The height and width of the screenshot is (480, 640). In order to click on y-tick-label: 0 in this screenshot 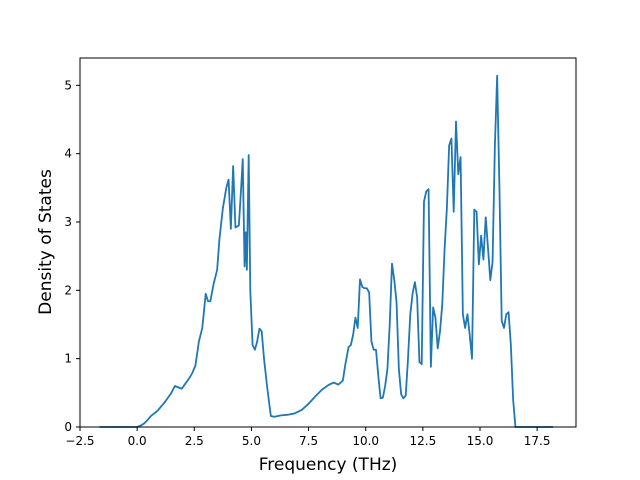, I will do `click(68, 427)`.